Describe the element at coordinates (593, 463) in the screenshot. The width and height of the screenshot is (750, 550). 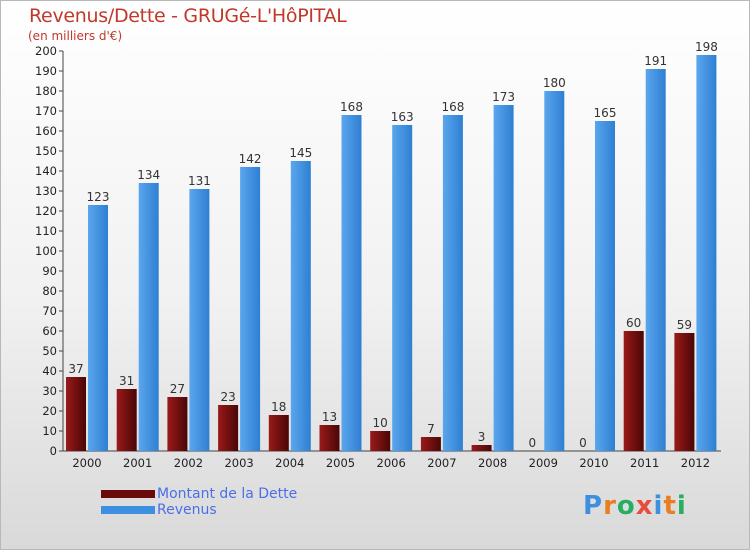
I see `x-tick-label: 2010` at that location.